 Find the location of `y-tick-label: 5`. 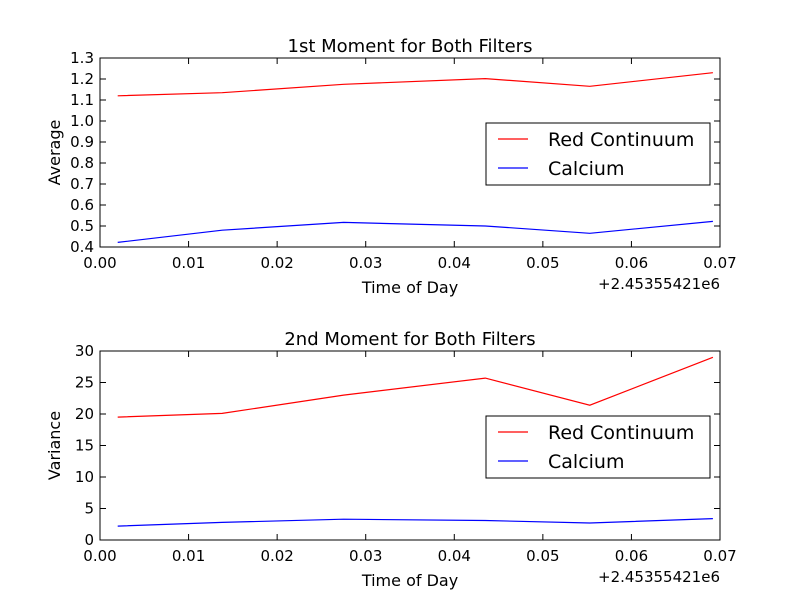

y-tick-label: 5 is located at coordinates (89, 509).